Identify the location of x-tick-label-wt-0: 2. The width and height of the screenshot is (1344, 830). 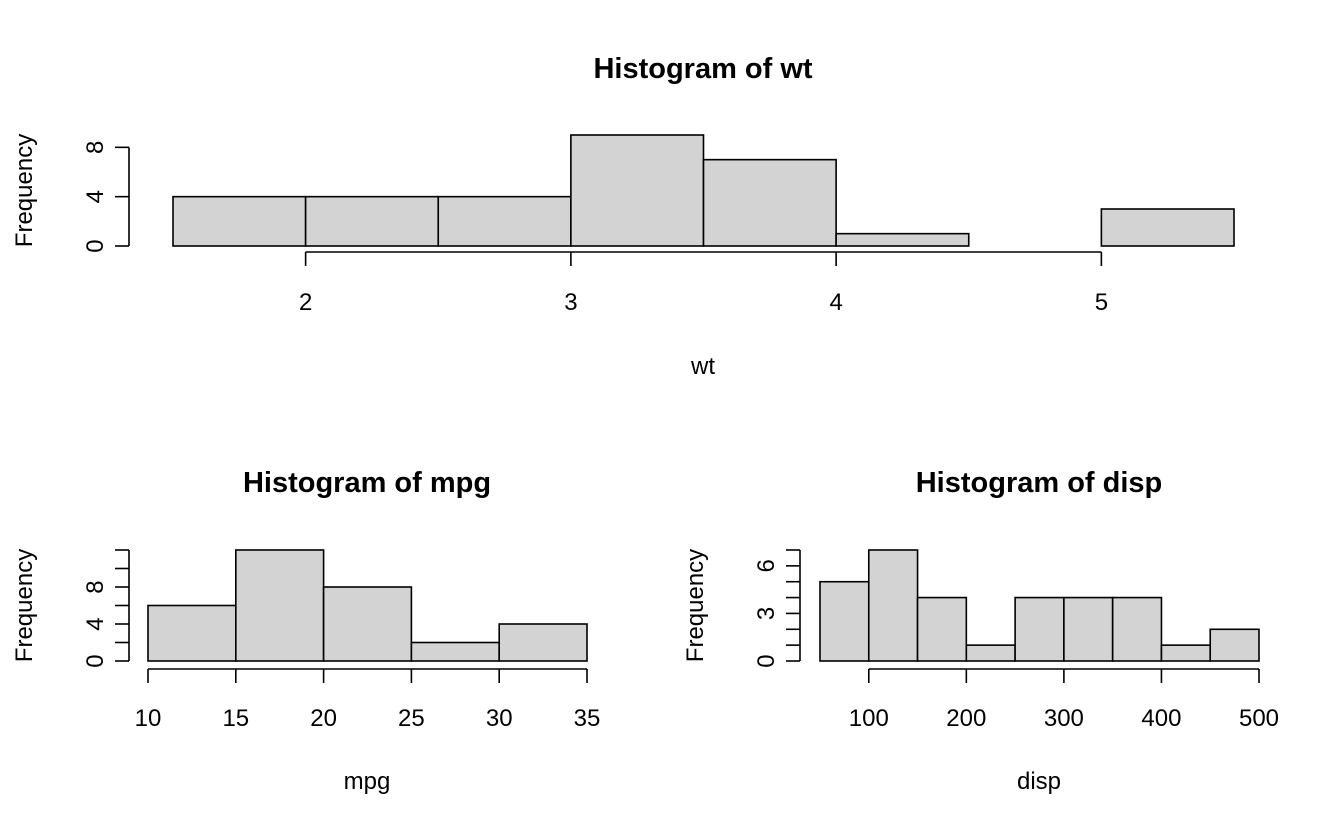
(305, 302).